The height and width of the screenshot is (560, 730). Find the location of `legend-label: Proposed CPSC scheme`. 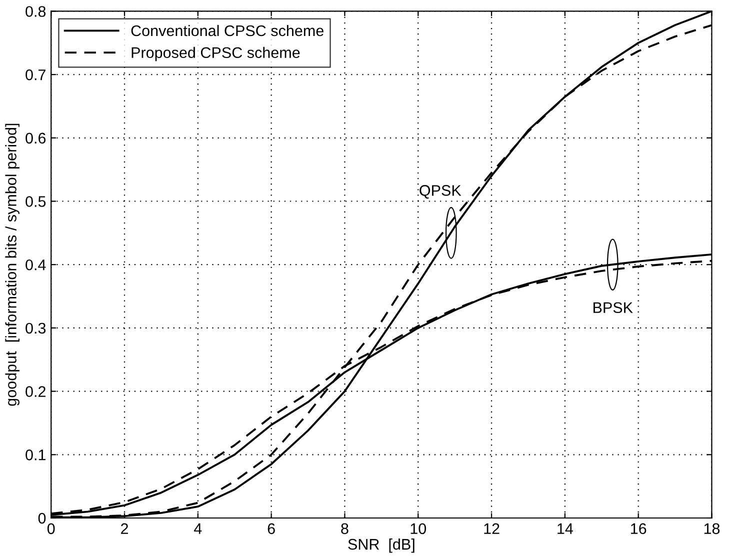

legend-label: Proposed CPSC scheme is located at coordinates (216, 54).